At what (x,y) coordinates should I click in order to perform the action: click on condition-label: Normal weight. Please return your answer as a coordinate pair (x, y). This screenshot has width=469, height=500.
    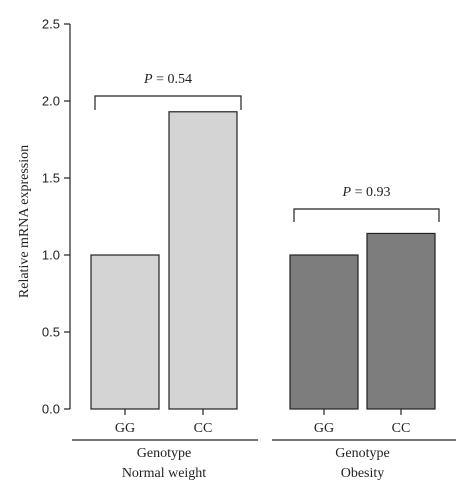
    Looking at the image, I should click on (164, 473).